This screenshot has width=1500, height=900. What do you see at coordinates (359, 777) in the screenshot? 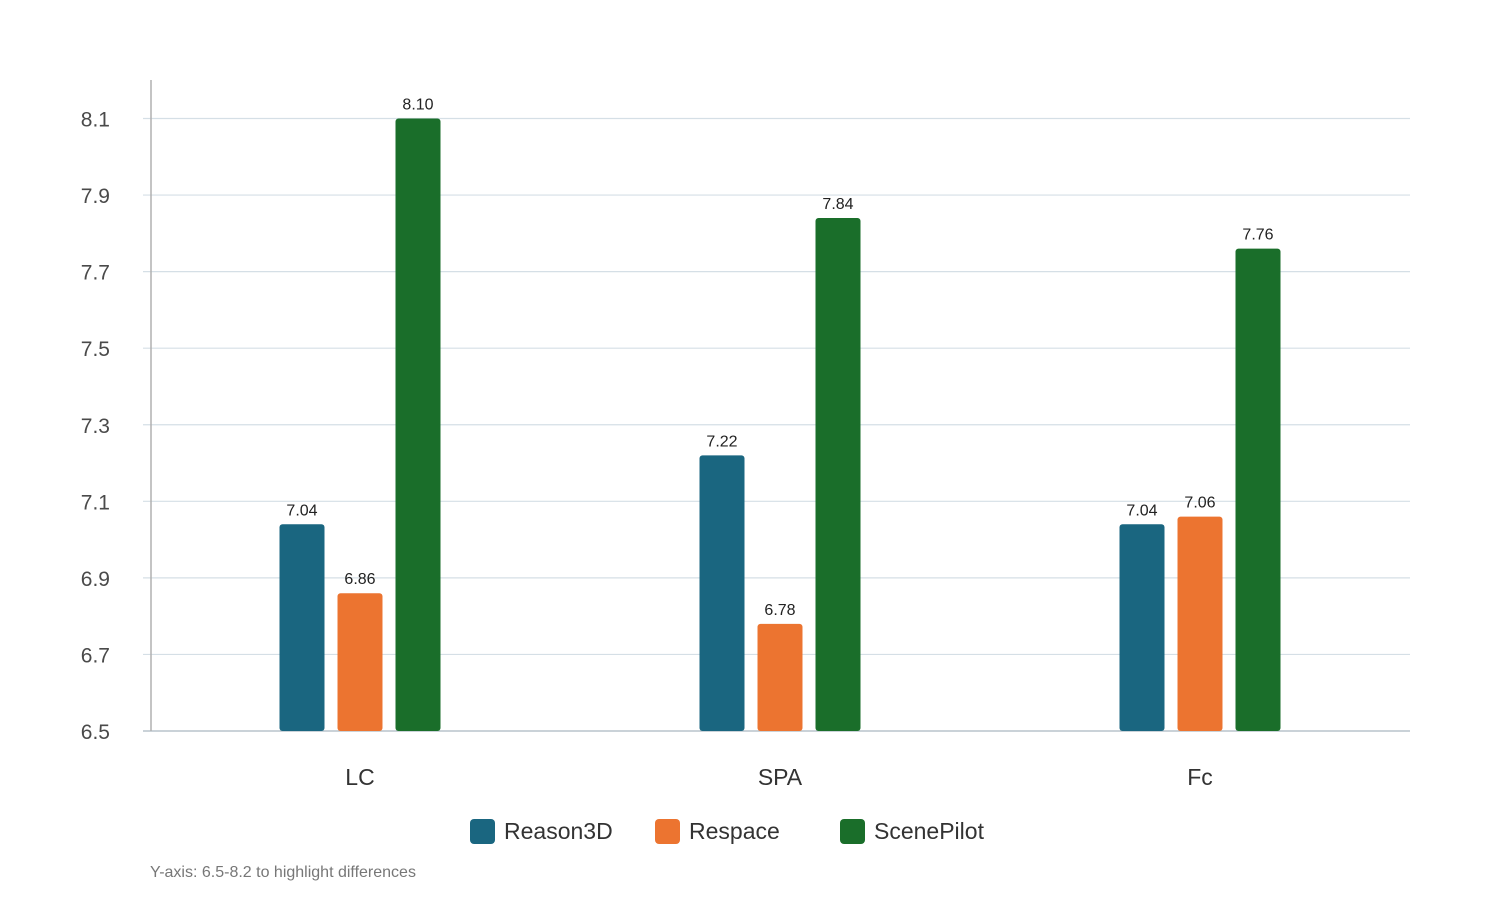
I see `category-label: LC` at bounding box center [359, 777].